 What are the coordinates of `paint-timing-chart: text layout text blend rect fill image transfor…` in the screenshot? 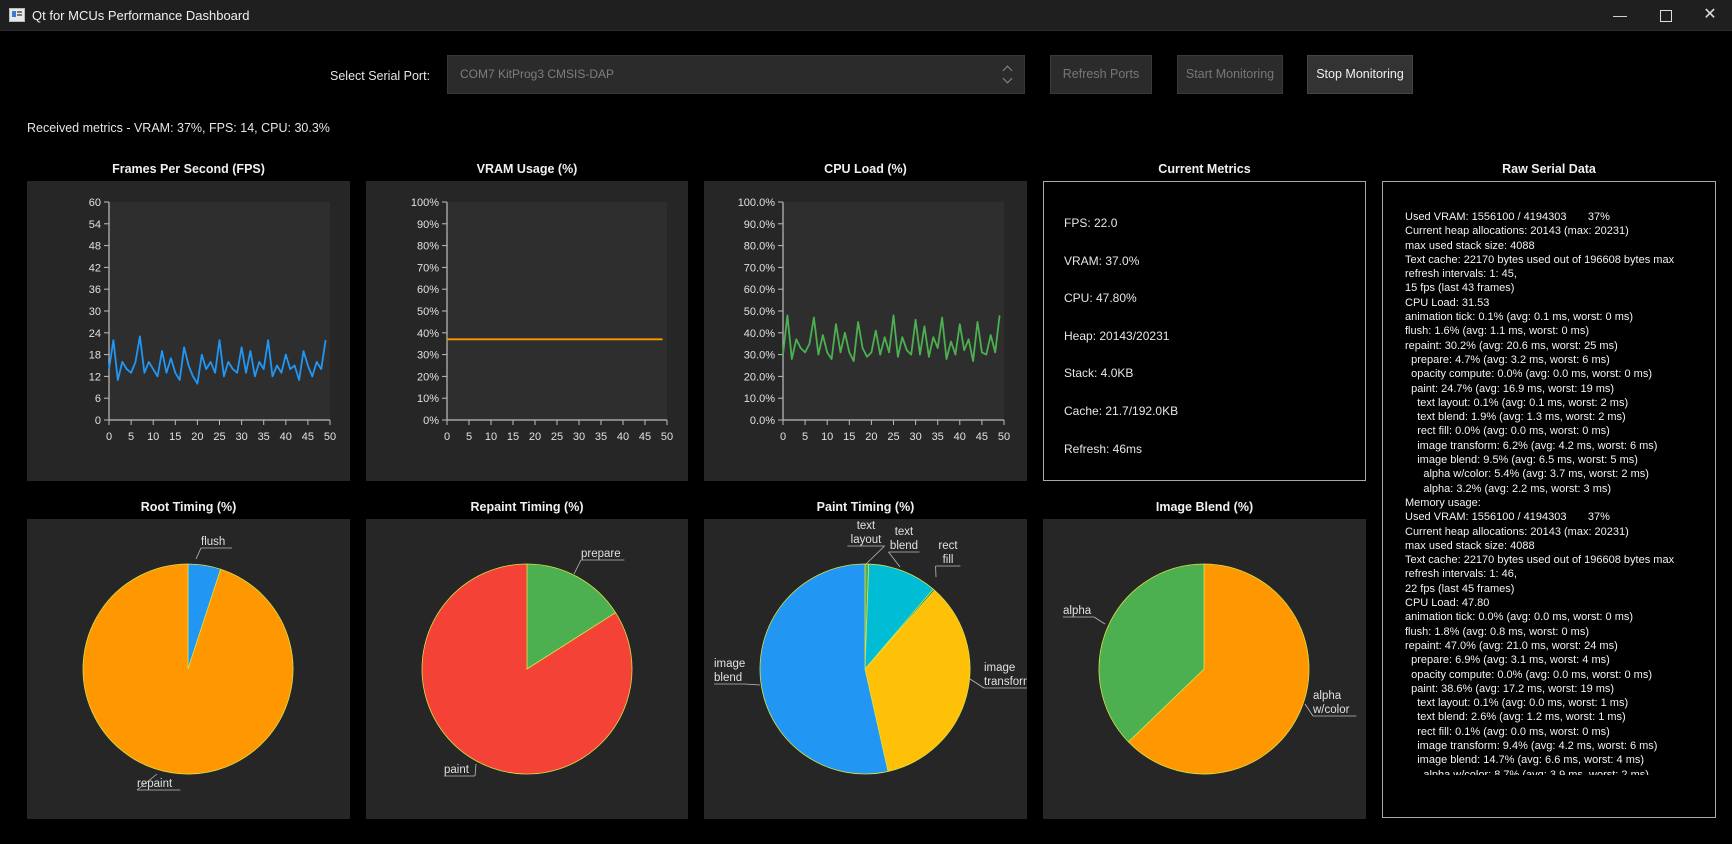 It's located at (865, 669).